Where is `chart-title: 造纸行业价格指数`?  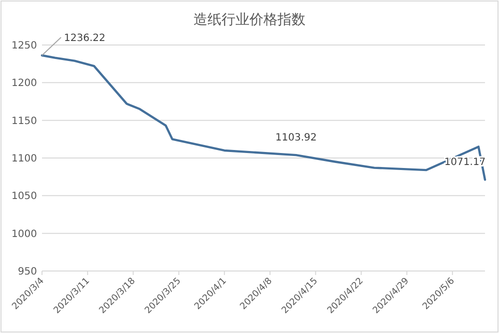 chart-title: 造纸行业价格指数 is located at coordinates (250, 20).